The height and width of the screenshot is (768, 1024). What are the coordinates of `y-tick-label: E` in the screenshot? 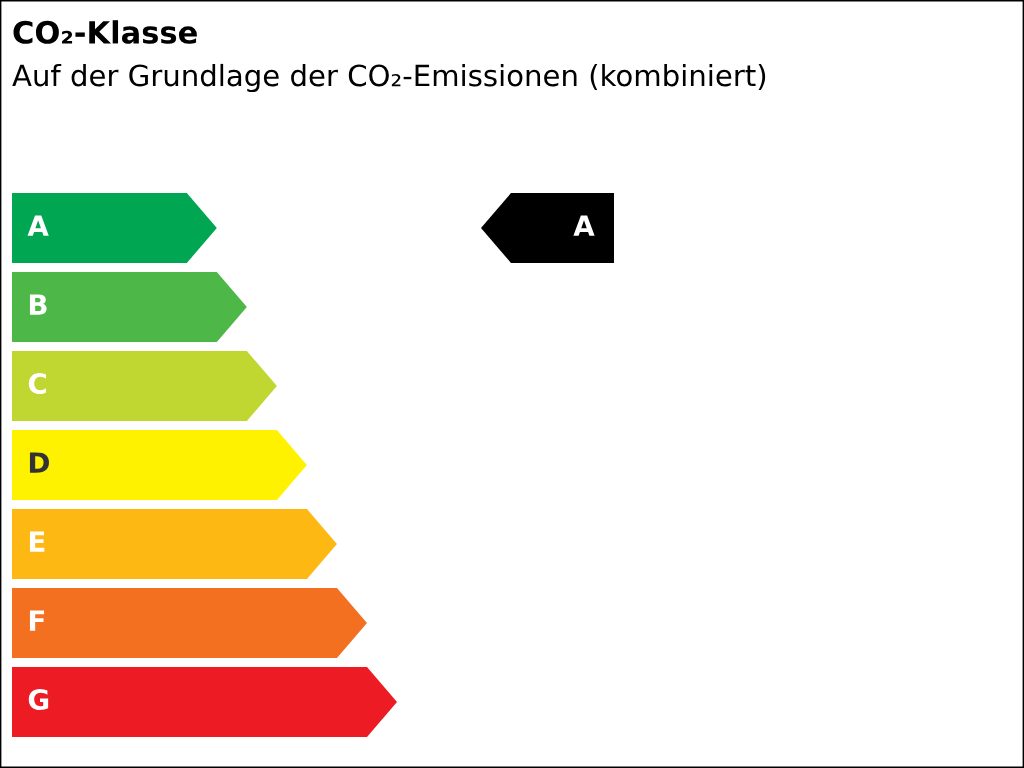 It's located at (37, 541).